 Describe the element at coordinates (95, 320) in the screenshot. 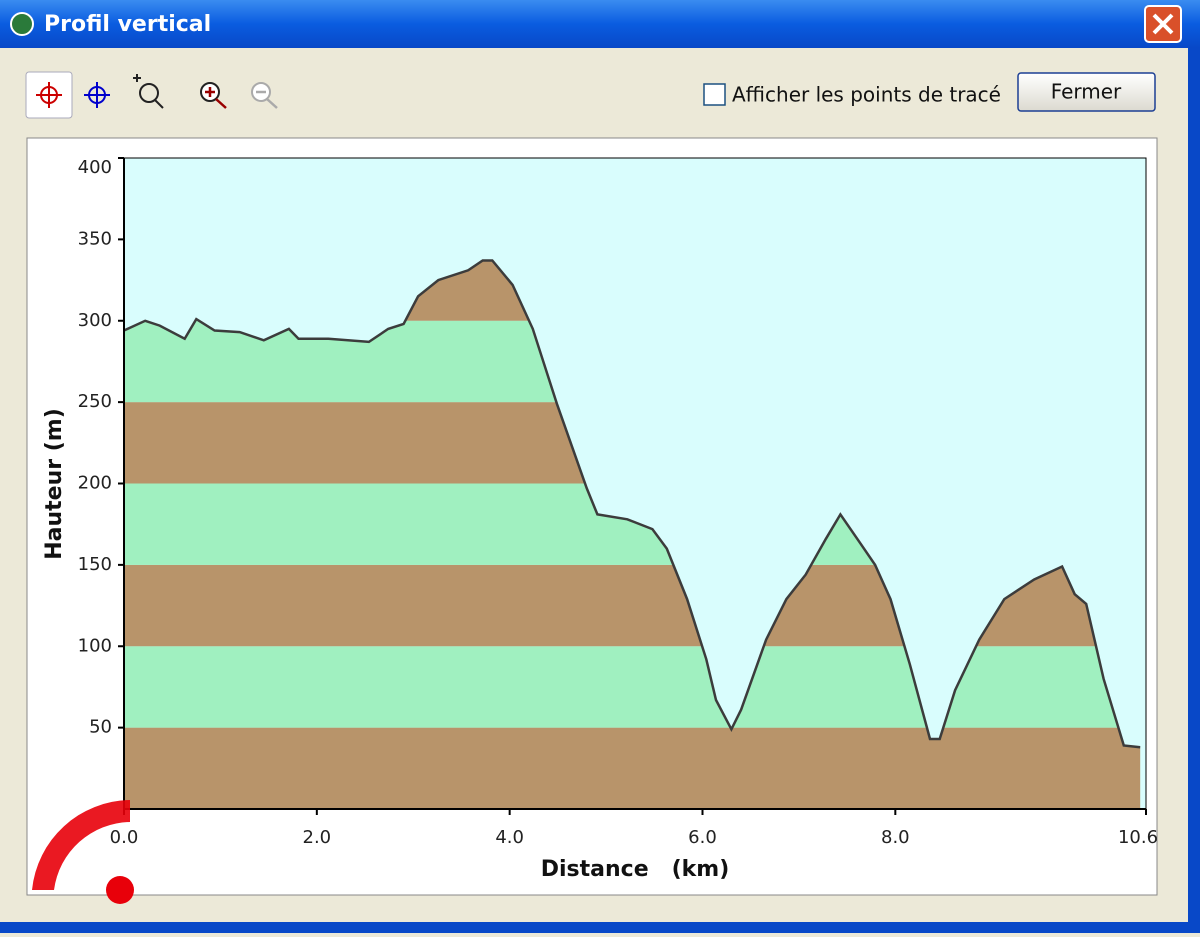

I see `y-tick-label: 300` at that location.